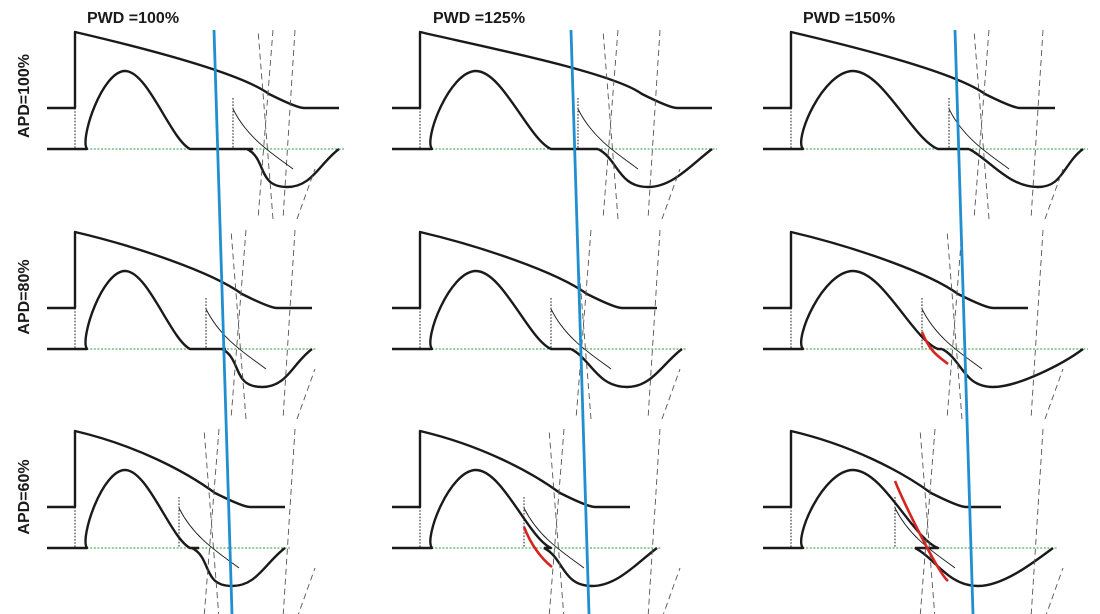 Image resolution: width=1100 pixels, height=614 pixels. I want to click on panel-r1-c2, so click(554, 124).